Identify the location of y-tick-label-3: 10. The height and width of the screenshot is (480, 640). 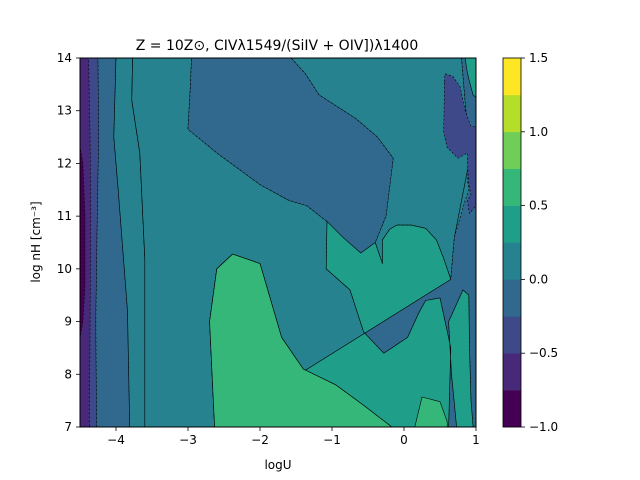
(64, 269).